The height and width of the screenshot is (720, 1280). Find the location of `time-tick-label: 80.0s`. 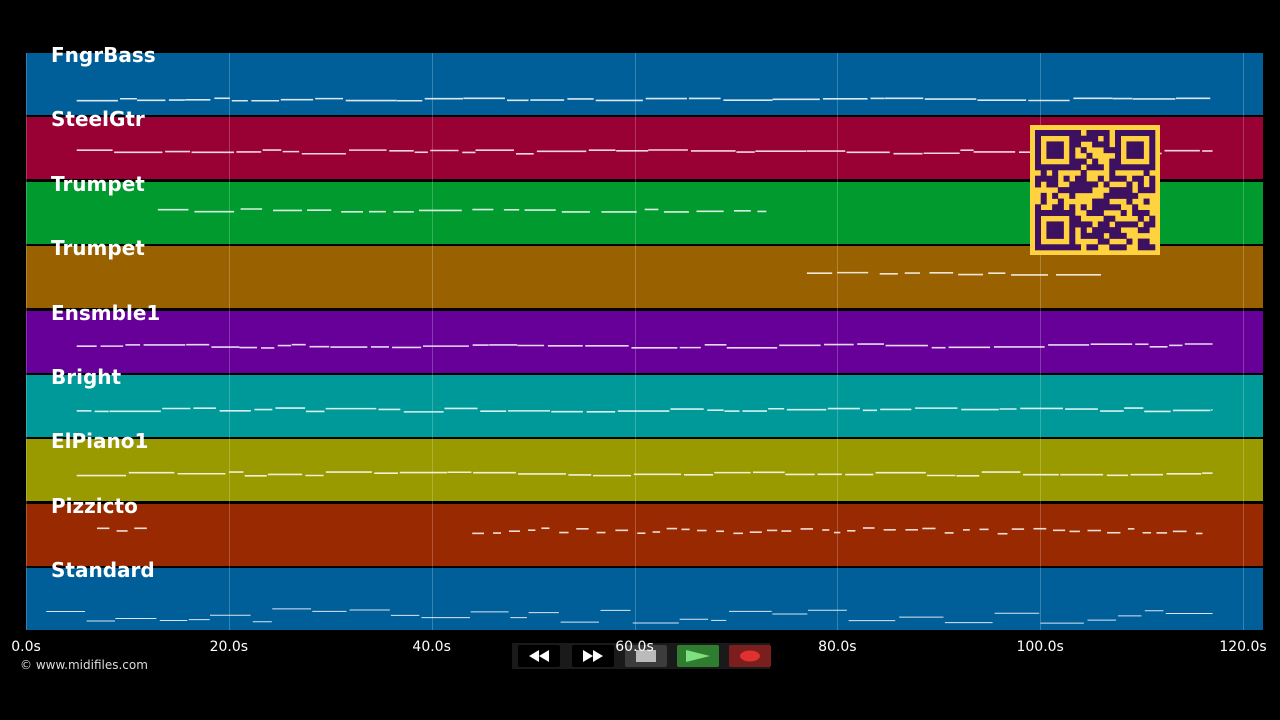

time-tick-label: 80.0s is located at coordinates (837, 647).